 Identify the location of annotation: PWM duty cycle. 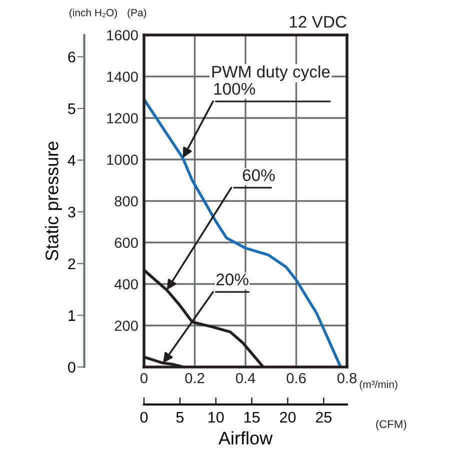
(271, 73).